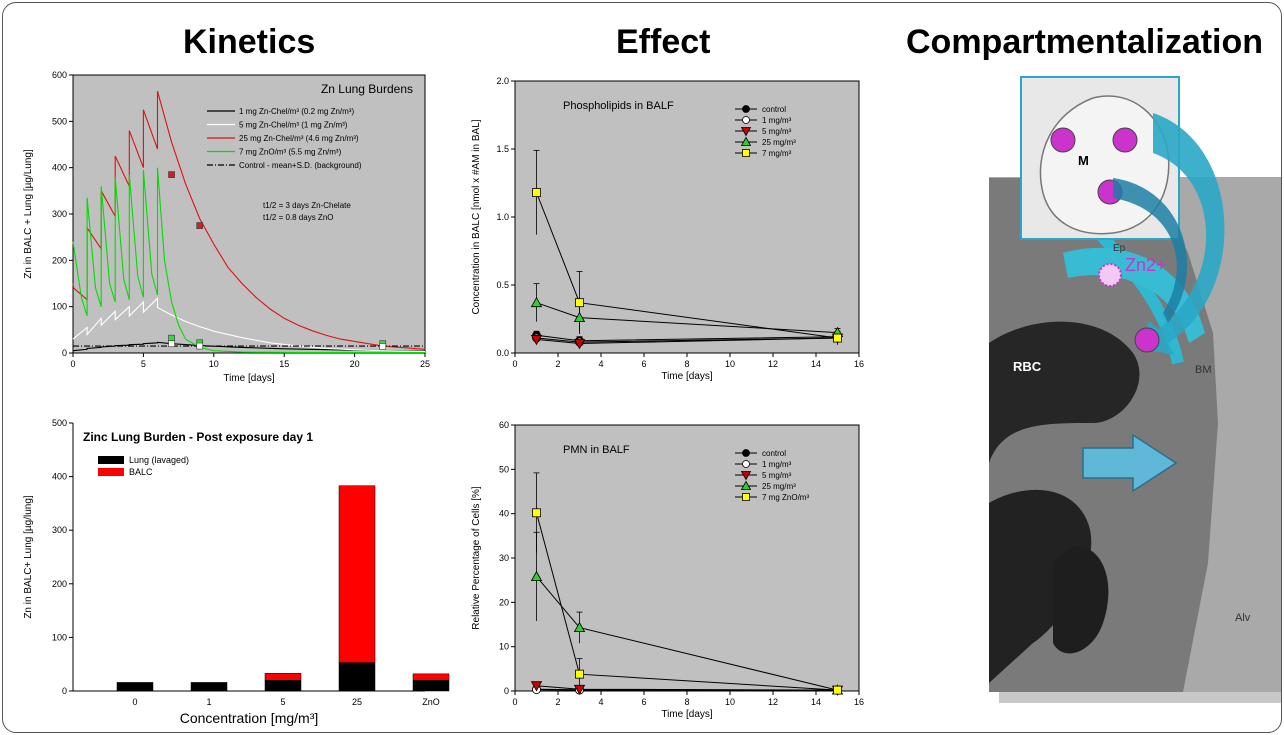 The width and height of the screenshot is (1284, 735). What do you see at coordinates (296, 111) in the screenshot?
I see `legend-label: 1 mg Zn-Chel/m³ (0.2 mg Zn/m³)` at bounding box center [296, 111].